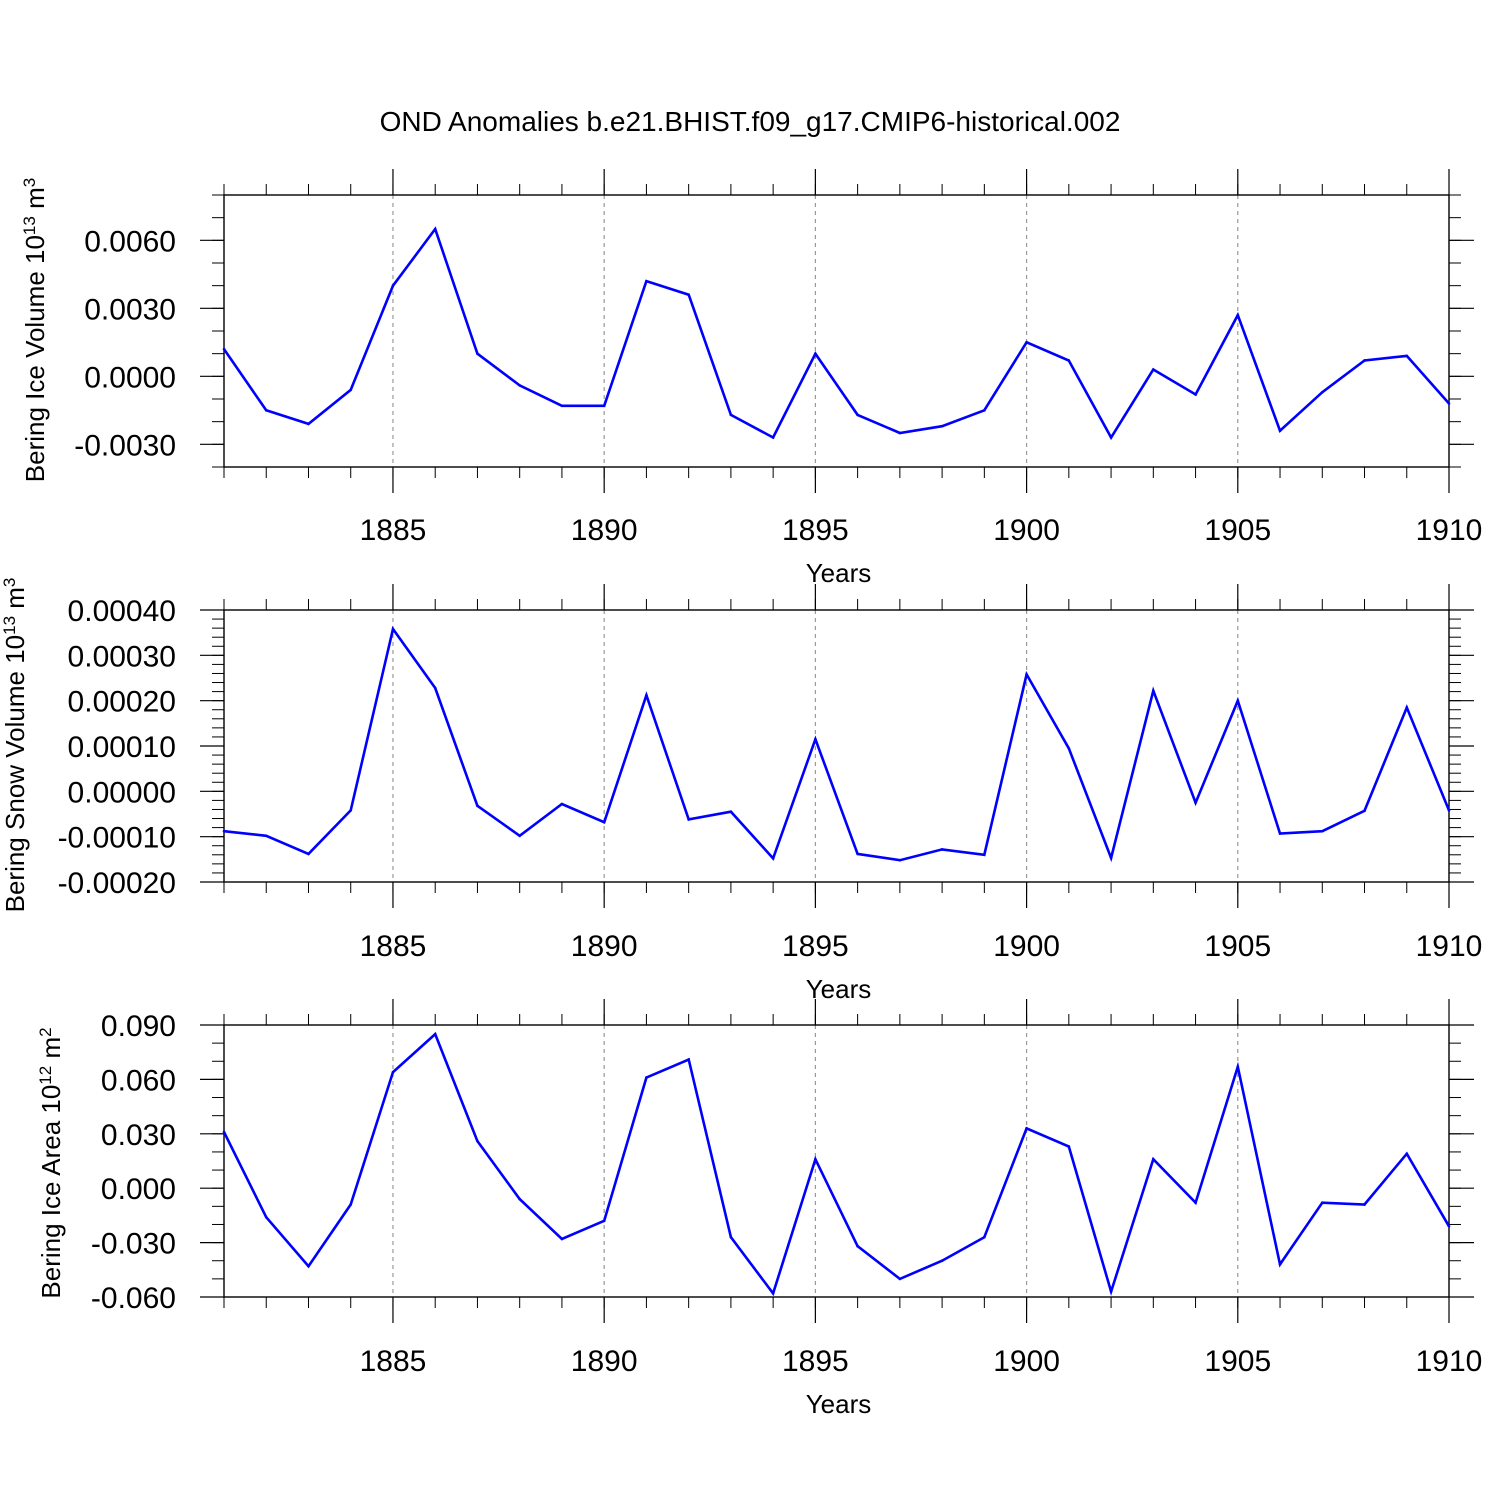 The height and width of the screenshot is (1505, 1500). I want to click on panel-1-y-axis-title: Bering Ice Volume 1013 m3, so click(35, 330).